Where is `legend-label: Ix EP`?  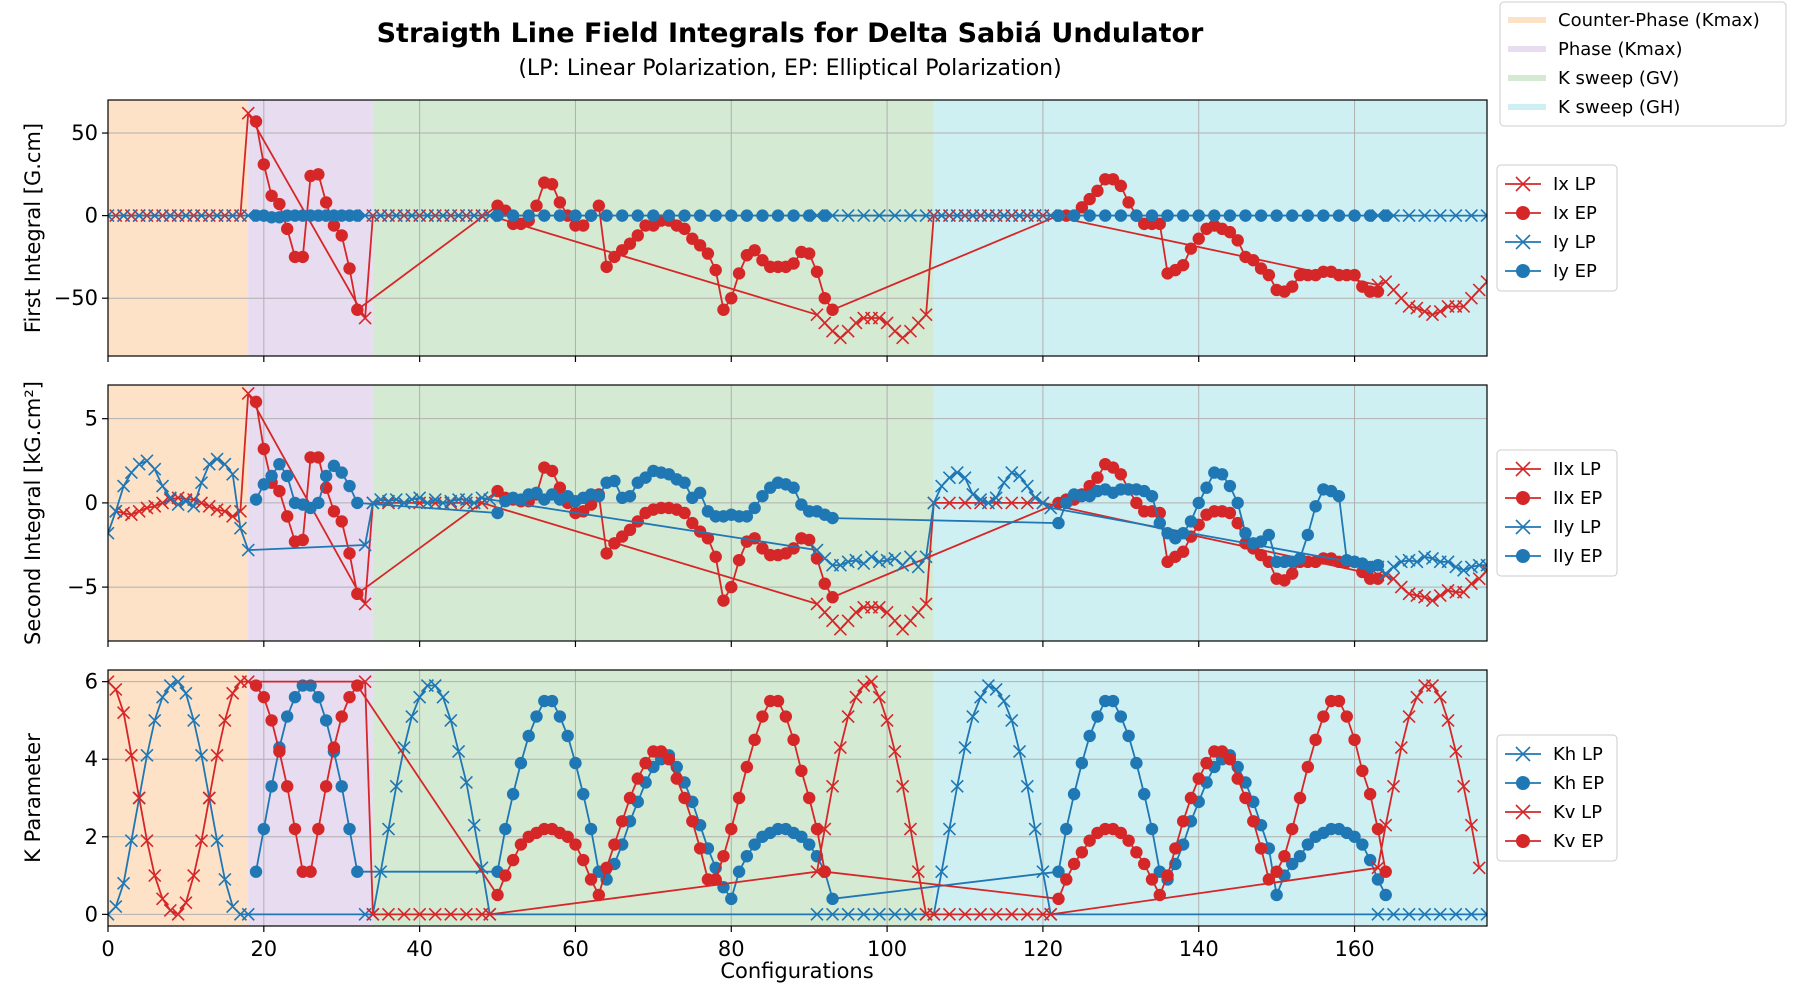 legend-label: Ix EP is located at coordinates (1575, 213).